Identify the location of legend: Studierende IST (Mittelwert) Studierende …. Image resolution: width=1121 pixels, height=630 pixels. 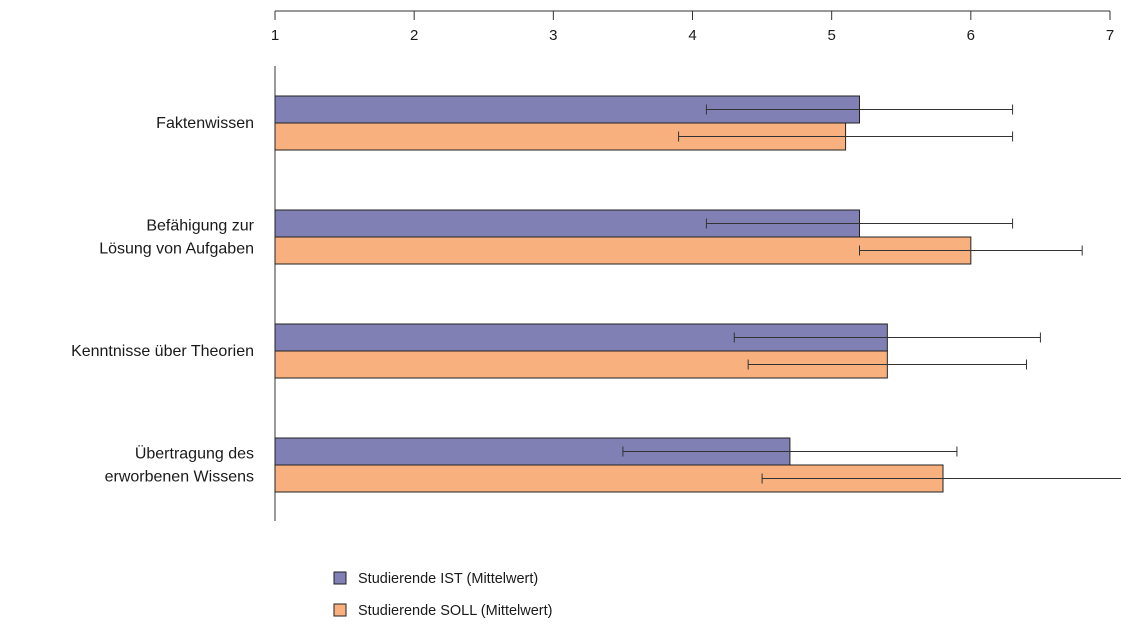
(443, 595).